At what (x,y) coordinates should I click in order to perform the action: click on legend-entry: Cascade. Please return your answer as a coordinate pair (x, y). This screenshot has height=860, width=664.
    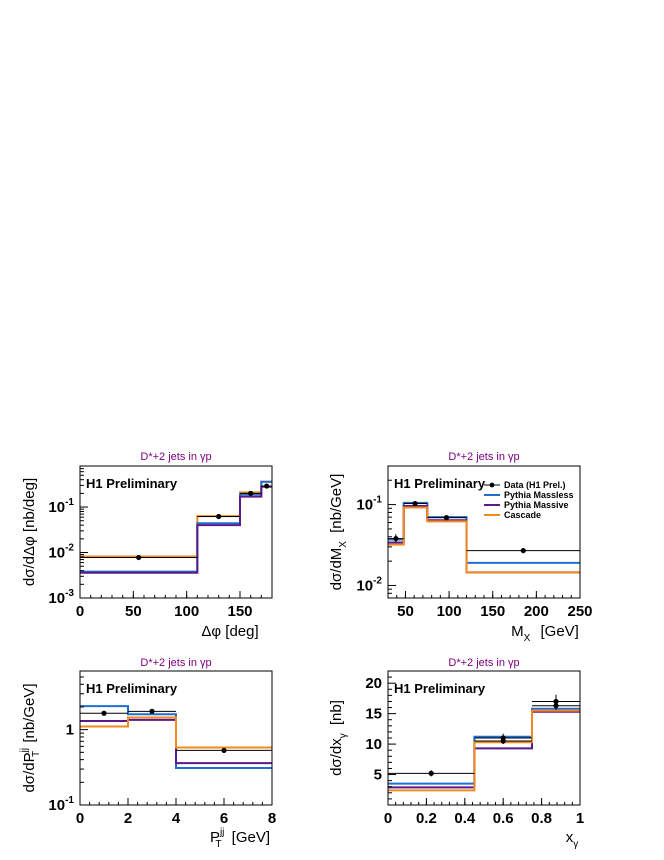
    Looking at the image, I should click on (522, 515).